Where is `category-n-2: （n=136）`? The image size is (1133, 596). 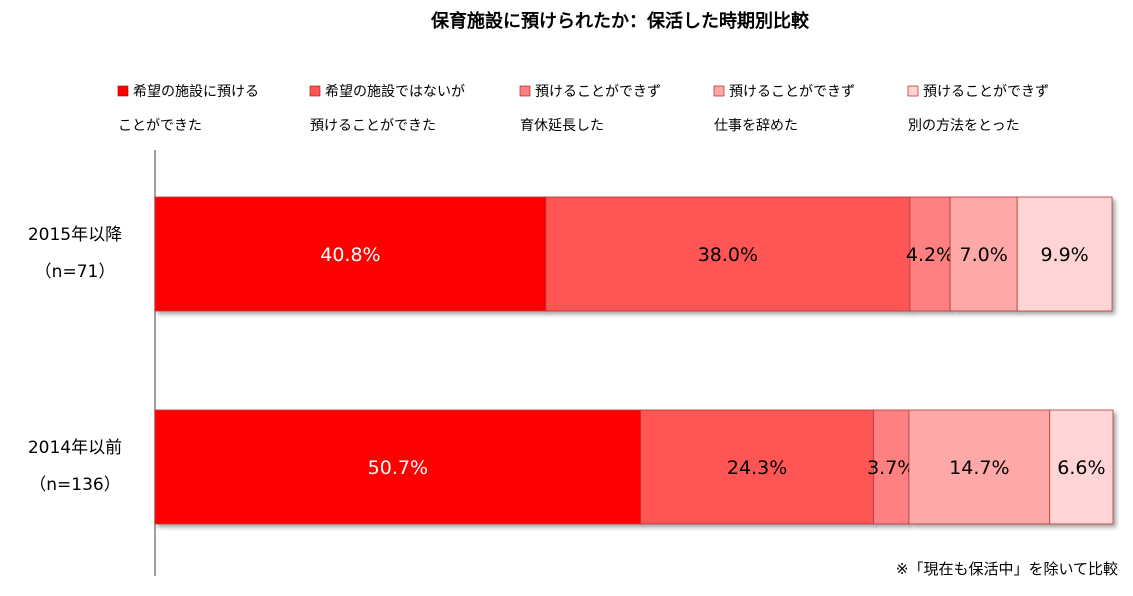
category-n-2: （n=136） is located at coordinates (74, 485).